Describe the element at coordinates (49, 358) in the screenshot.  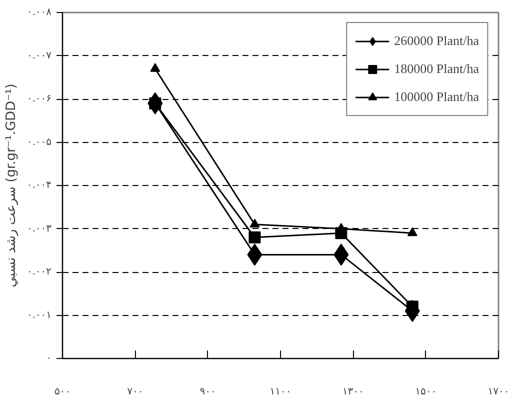
I see `y-tick-label: ۰` at that location.